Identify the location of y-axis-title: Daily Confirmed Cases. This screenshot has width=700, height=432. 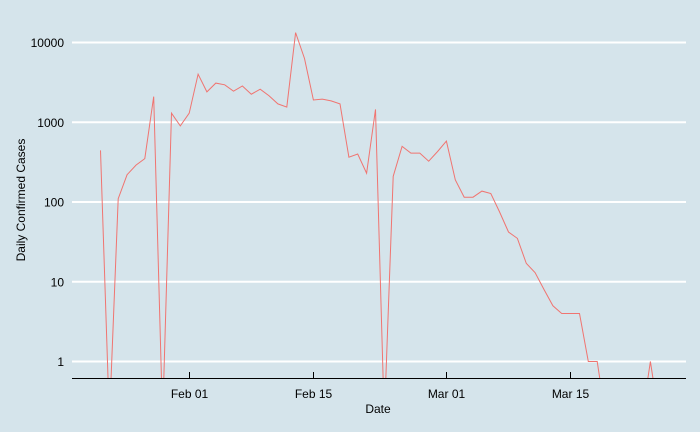
(21, 200).